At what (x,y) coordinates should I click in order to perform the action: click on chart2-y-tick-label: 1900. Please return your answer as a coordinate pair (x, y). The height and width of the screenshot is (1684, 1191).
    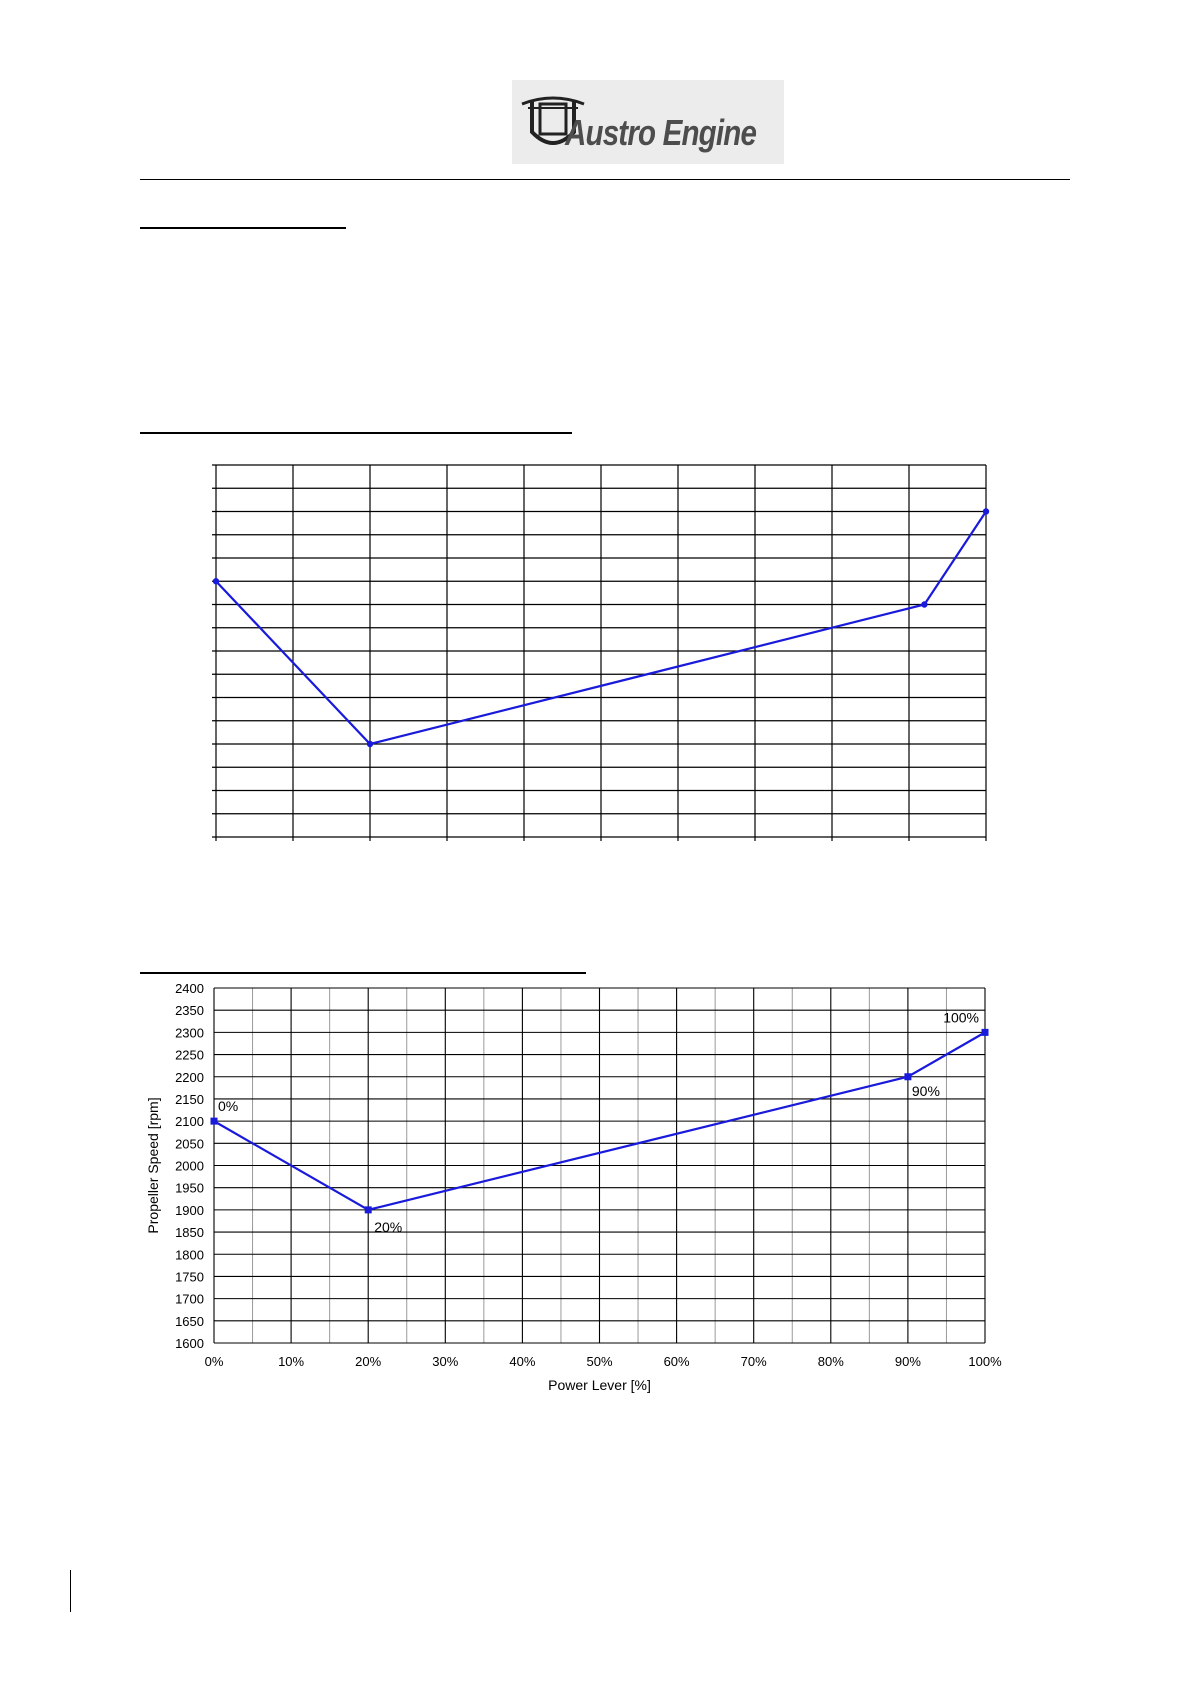
    Looking at the image, I should click on (189, 1210).